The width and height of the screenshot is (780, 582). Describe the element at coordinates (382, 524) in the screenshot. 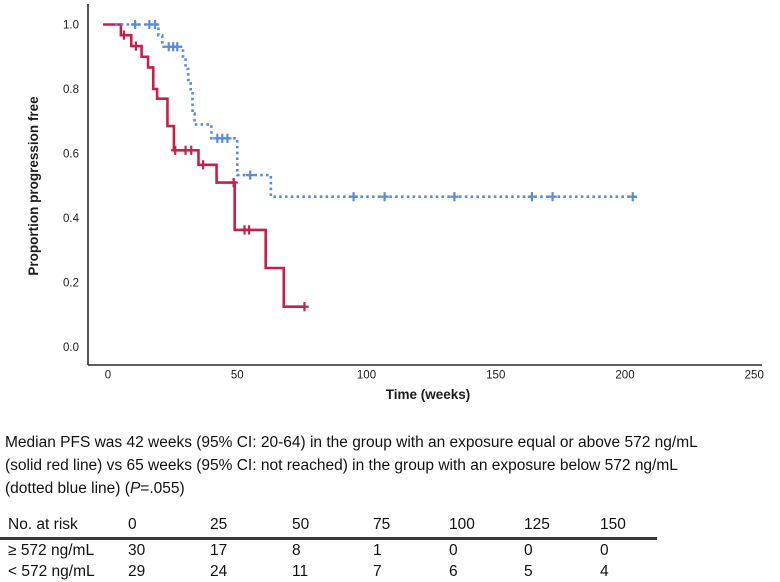

I see `risk-table-time-header: 75` at that location.